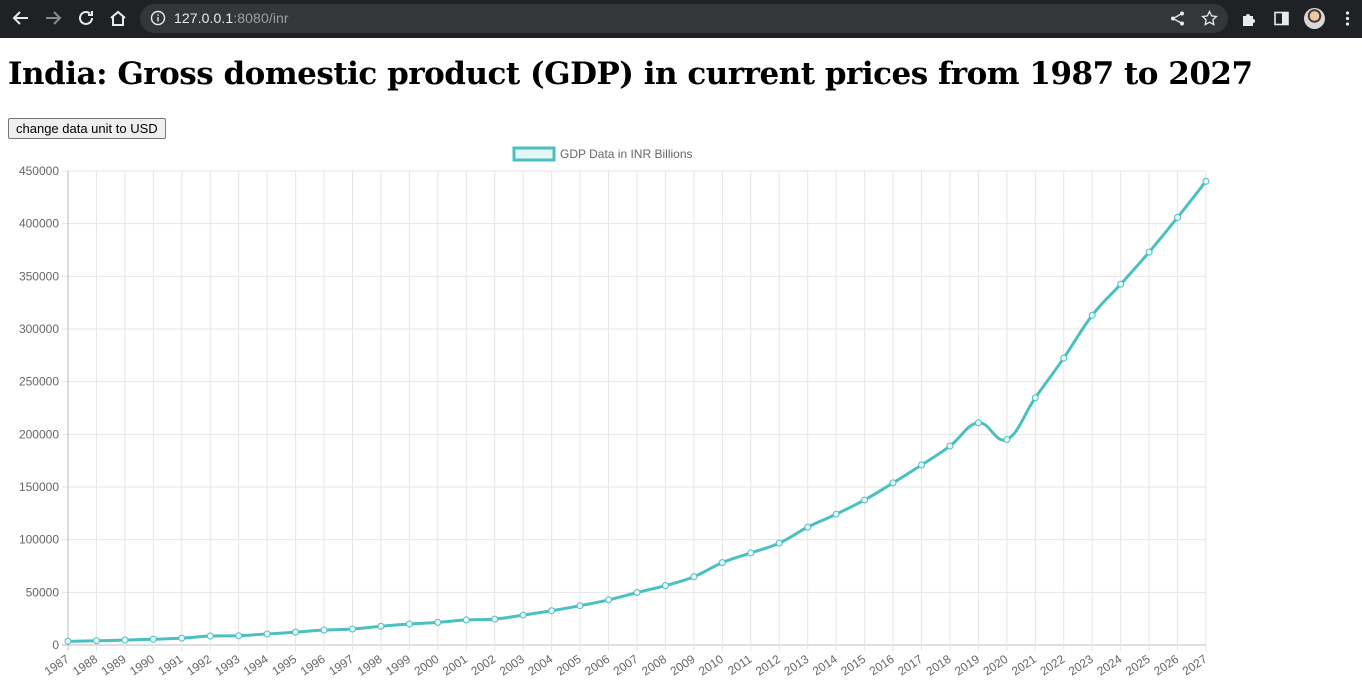 The image size is (1362, 695). Describe the element at coordinates (1281, 18) in the screenshot. I see `side-panel-icon` at that location.